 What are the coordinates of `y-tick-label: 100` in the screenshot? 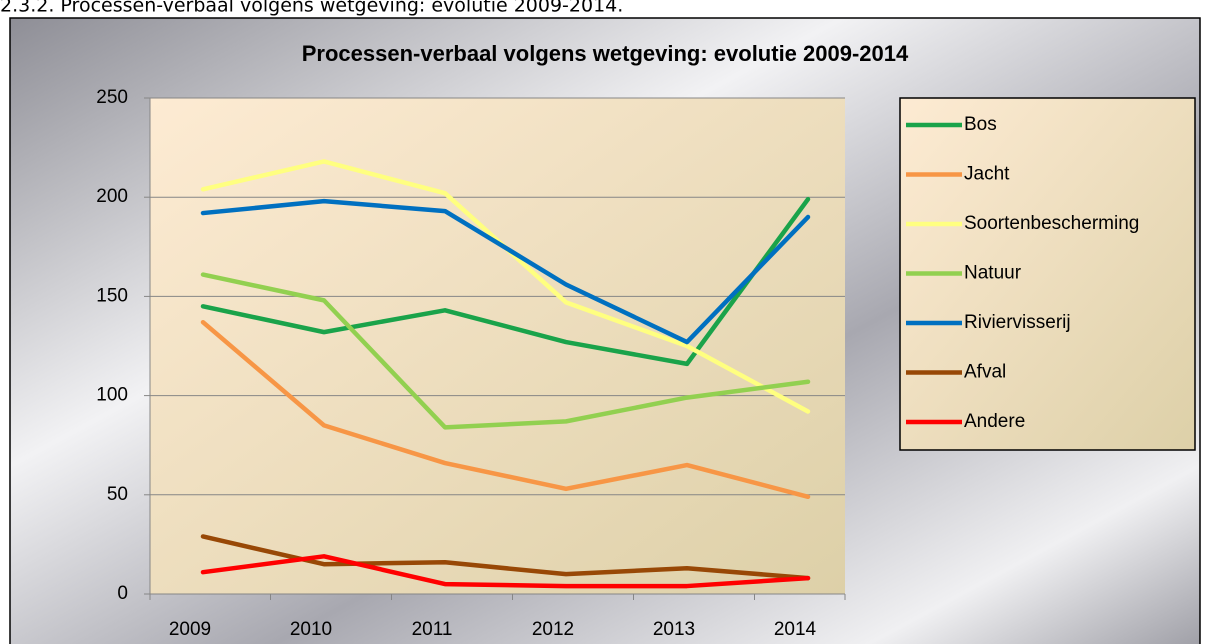 It's located at (112, 395).